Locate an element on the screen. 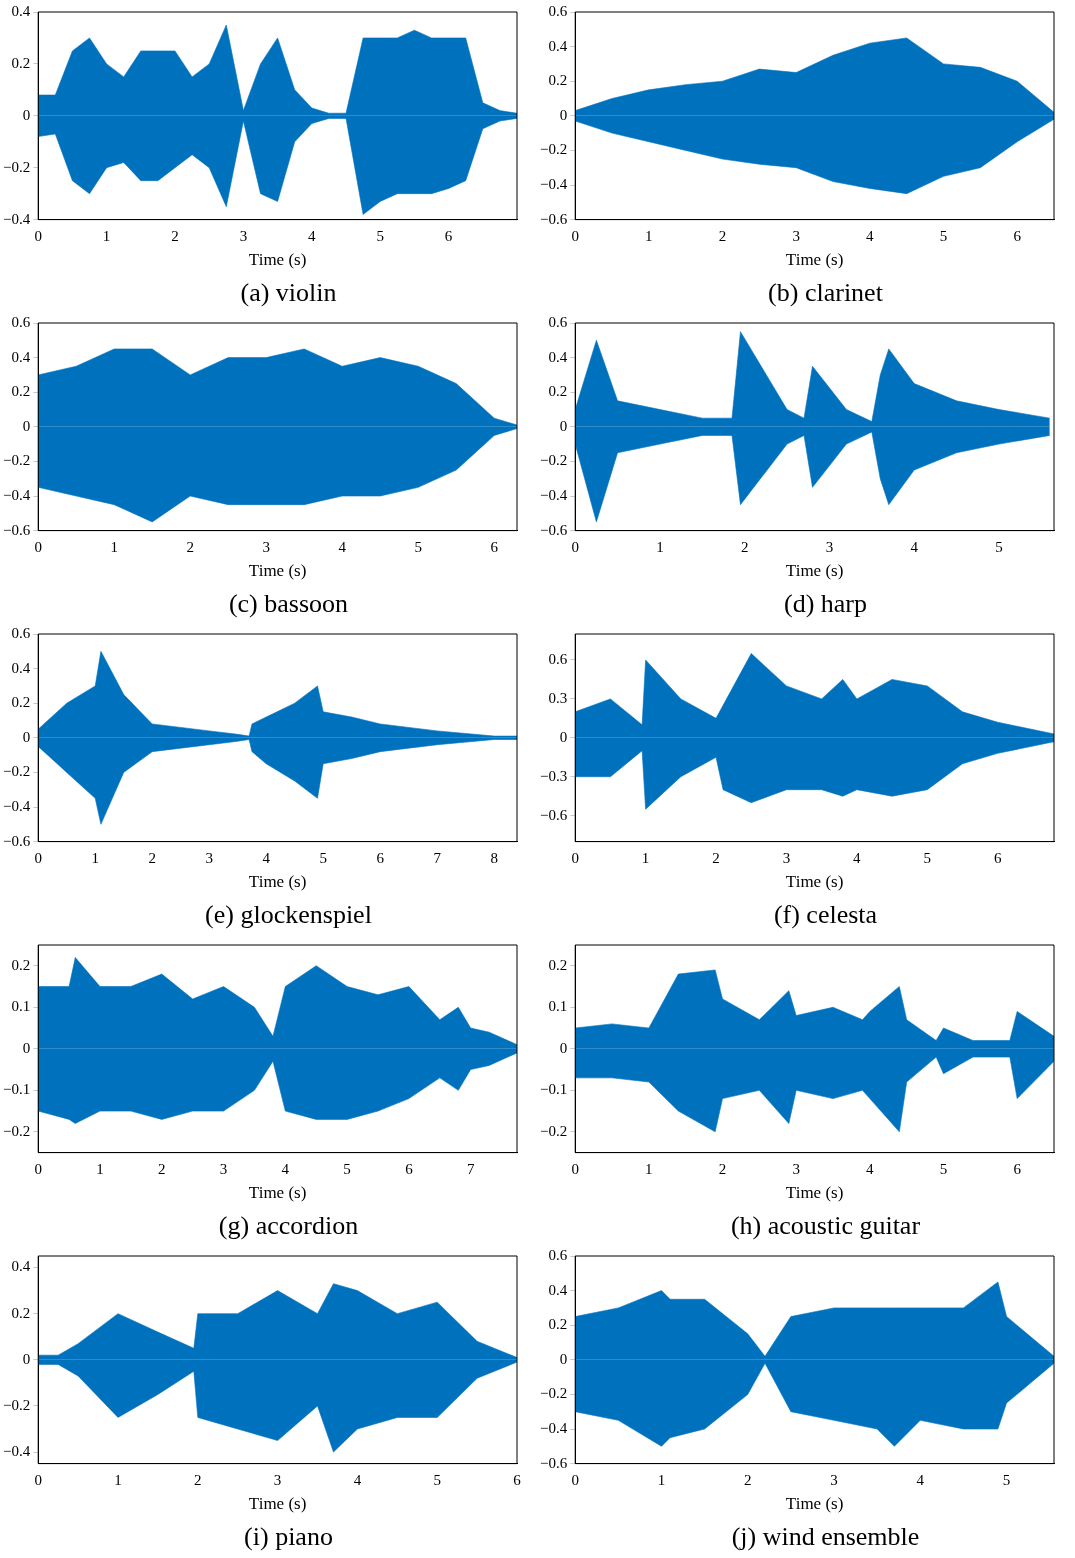  text: (i) piano is located at coordinates (288, 1537).